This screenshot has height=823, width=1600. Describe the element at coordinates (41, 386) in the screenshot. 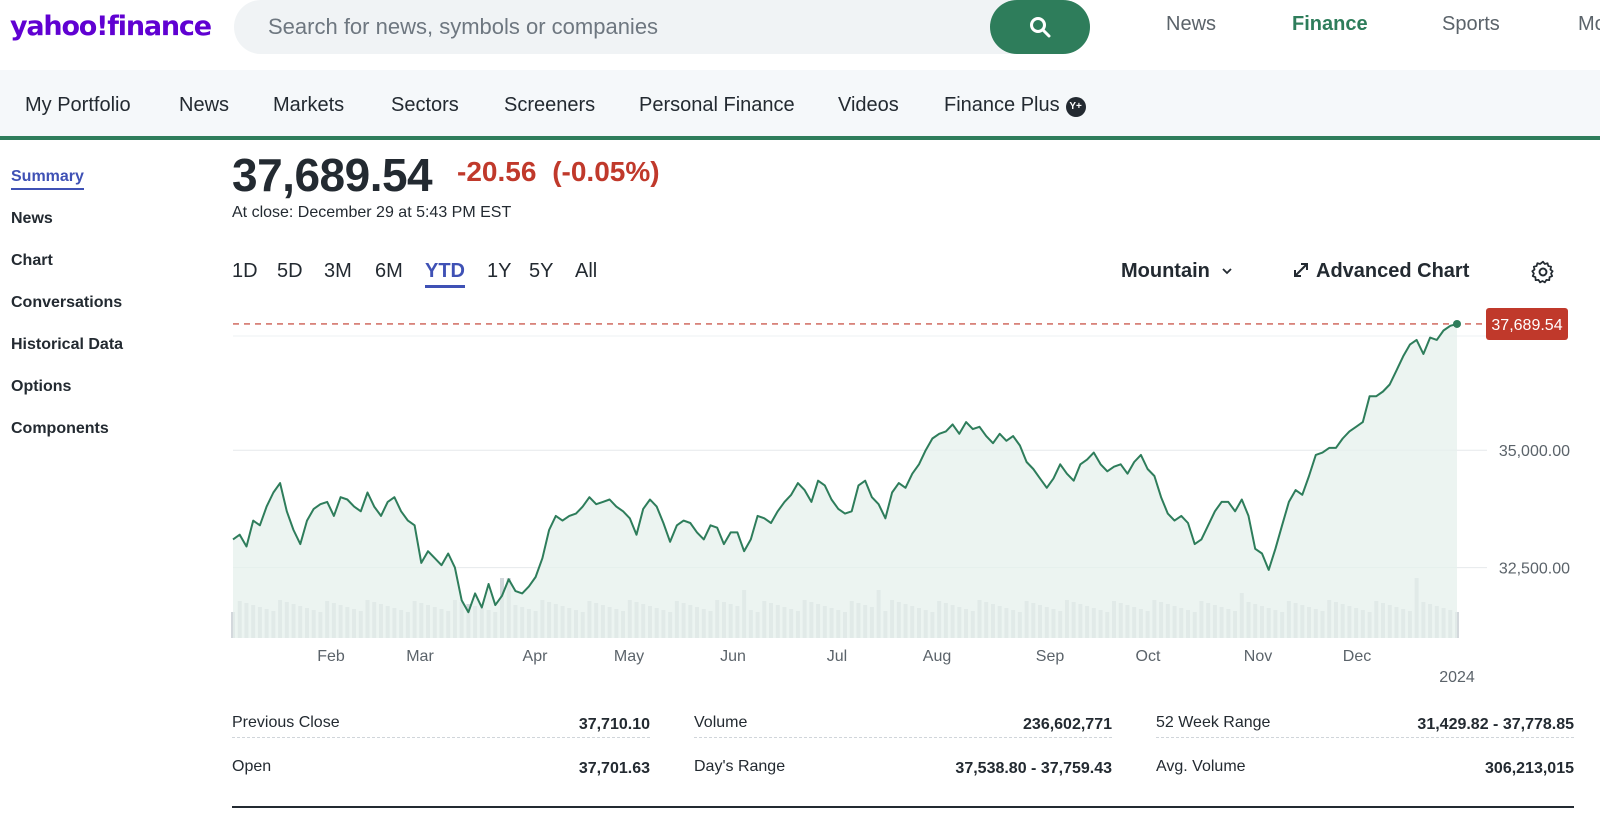

I see `side-item-options: Options` at that location.